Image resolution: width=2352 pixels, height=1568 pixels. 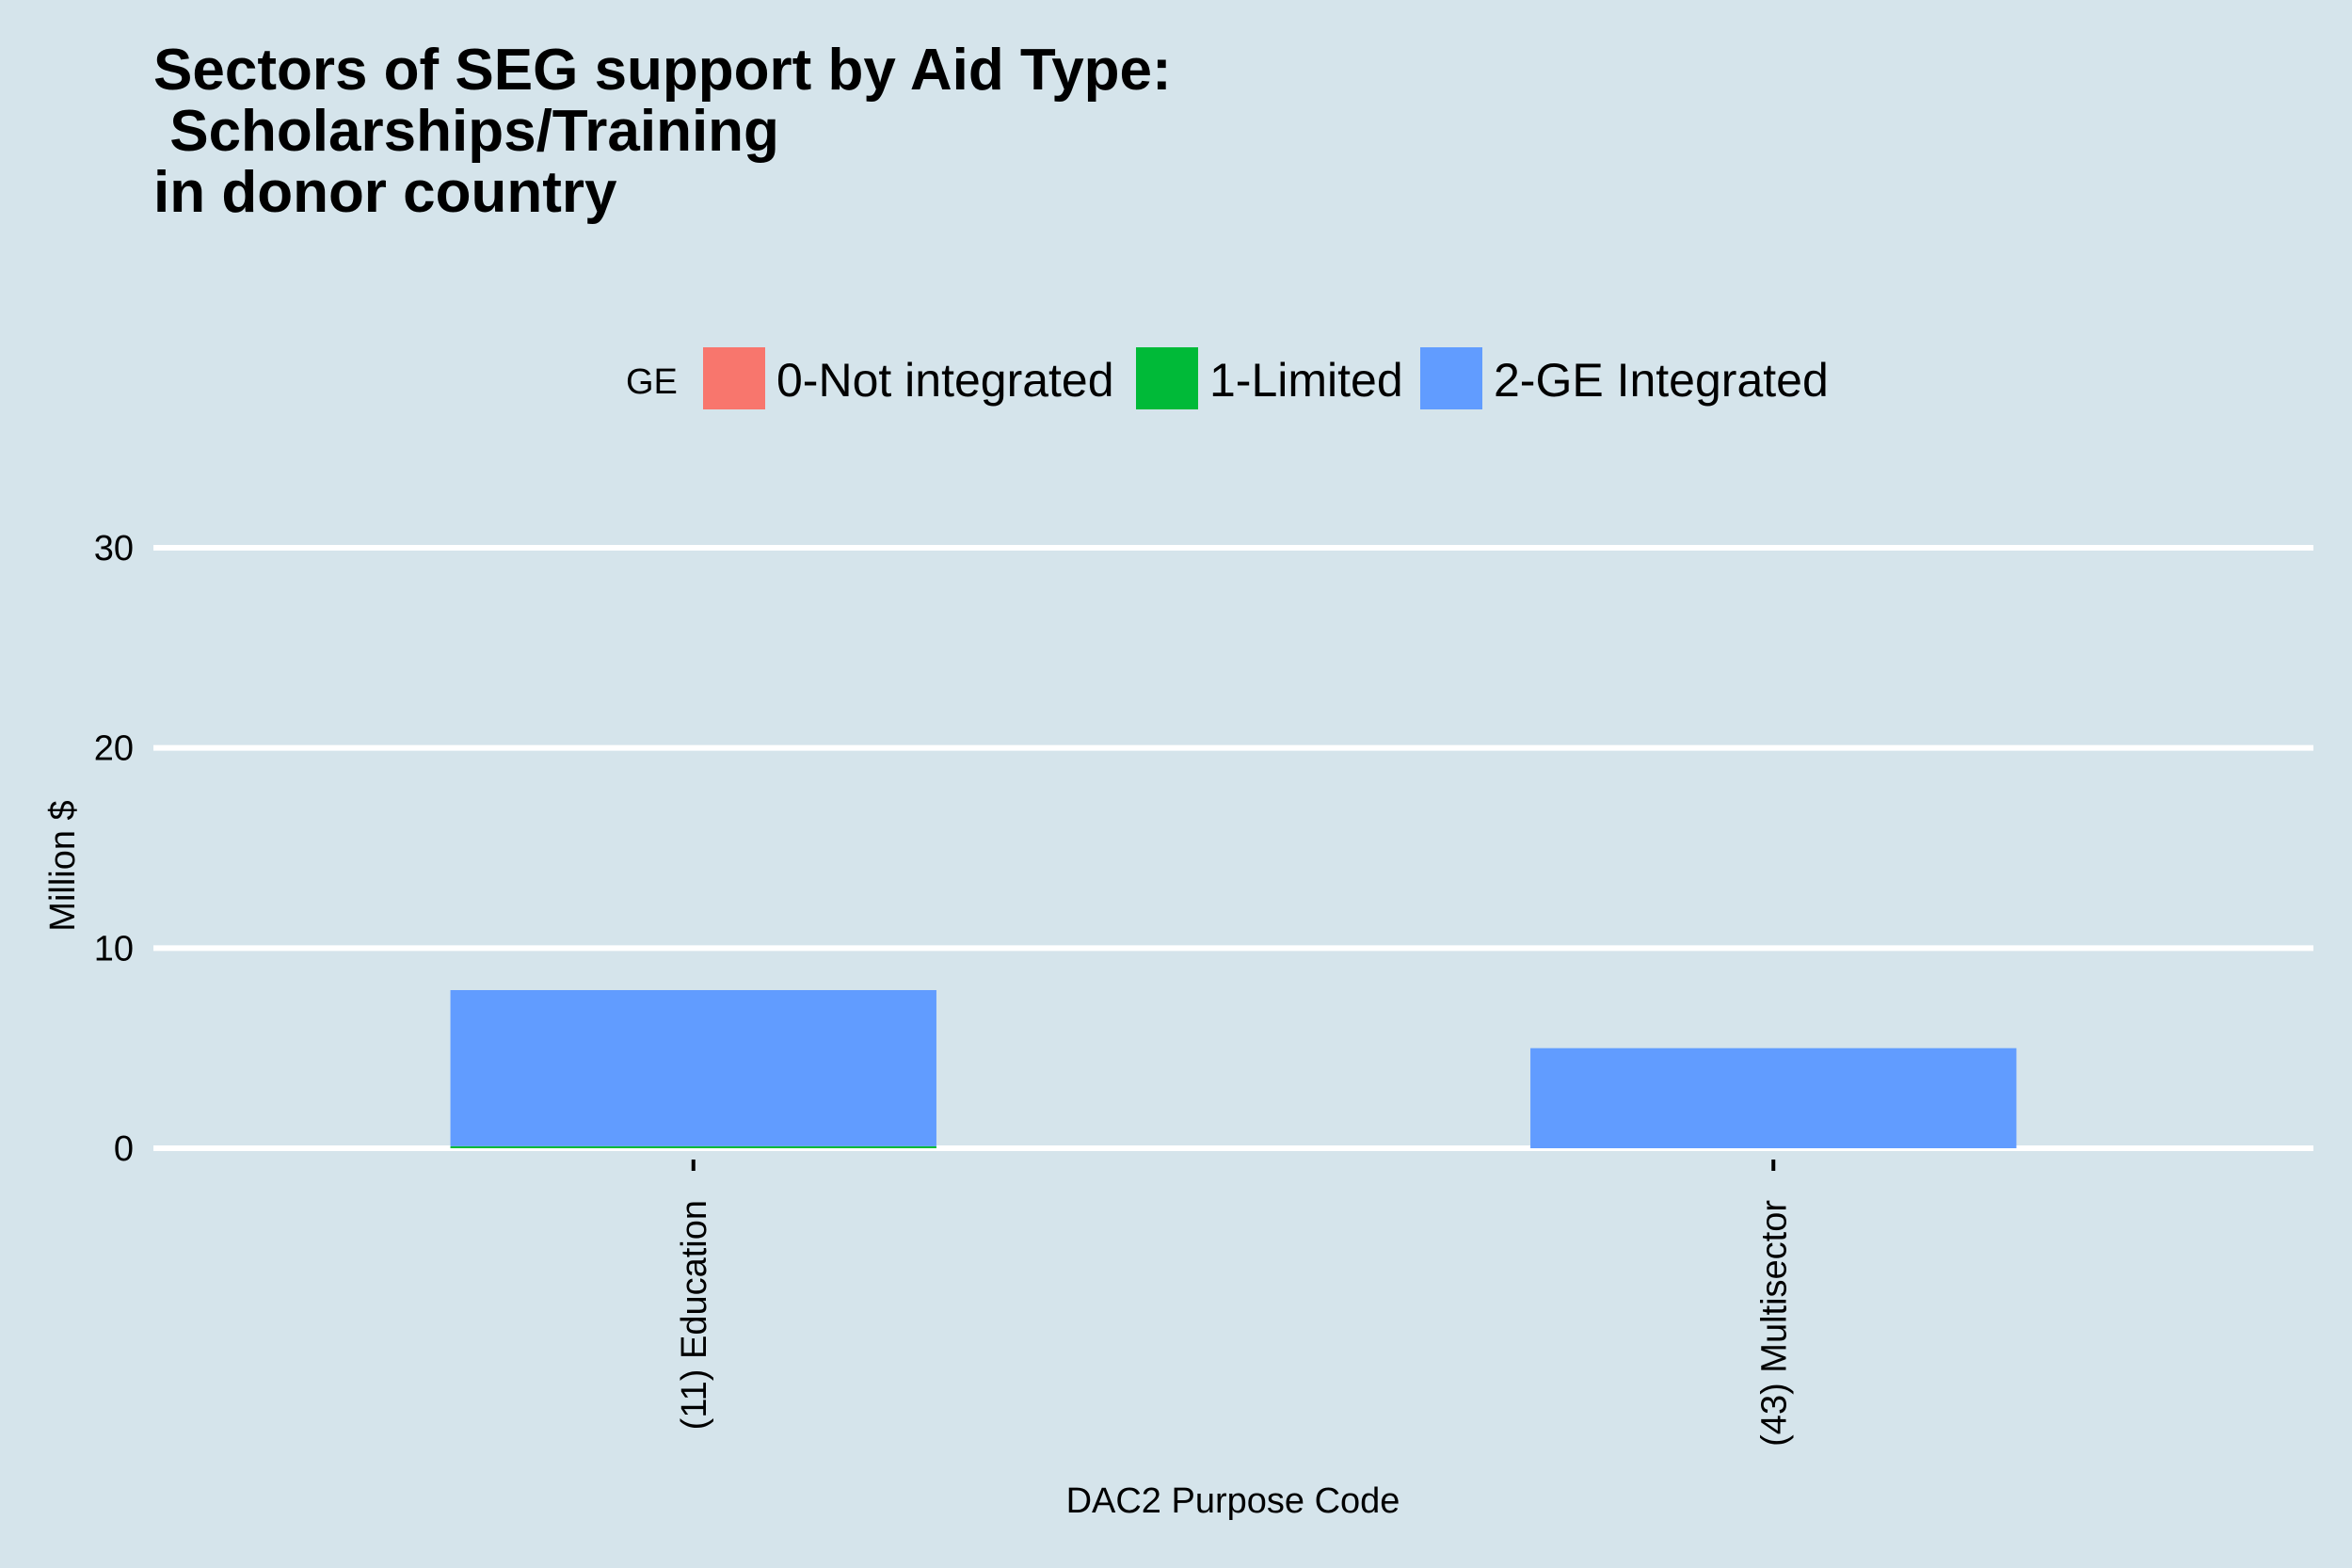 I want to click on y-tick-label: 20, so click(x=114, y=749).